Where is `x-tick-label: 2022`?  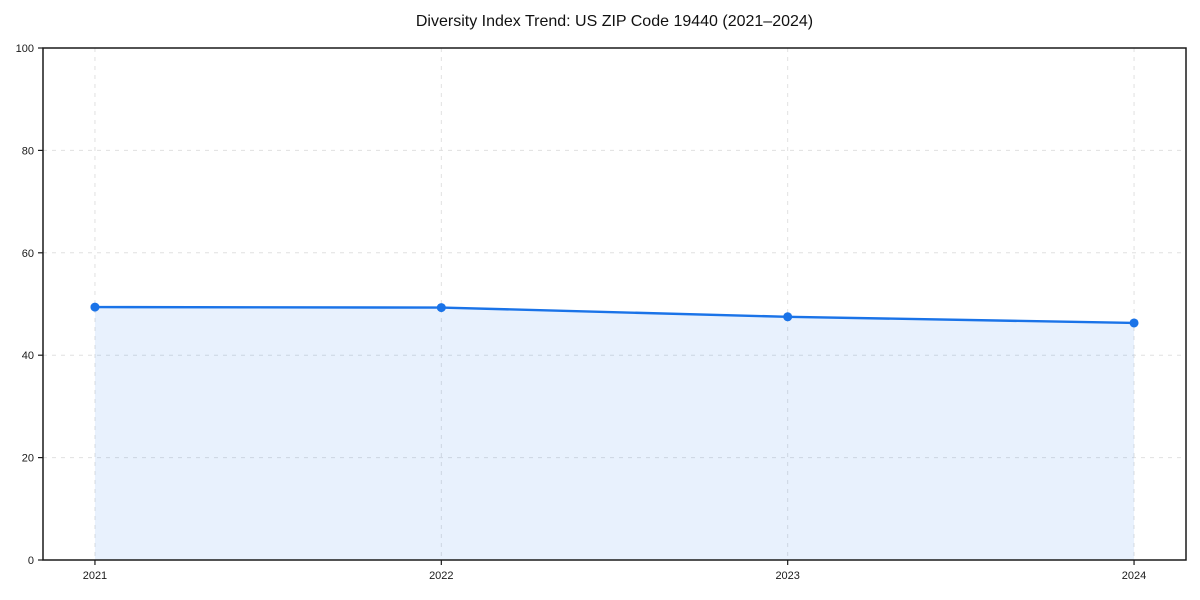
x-tick-label: 2022 is located at coordinates (441, 576).